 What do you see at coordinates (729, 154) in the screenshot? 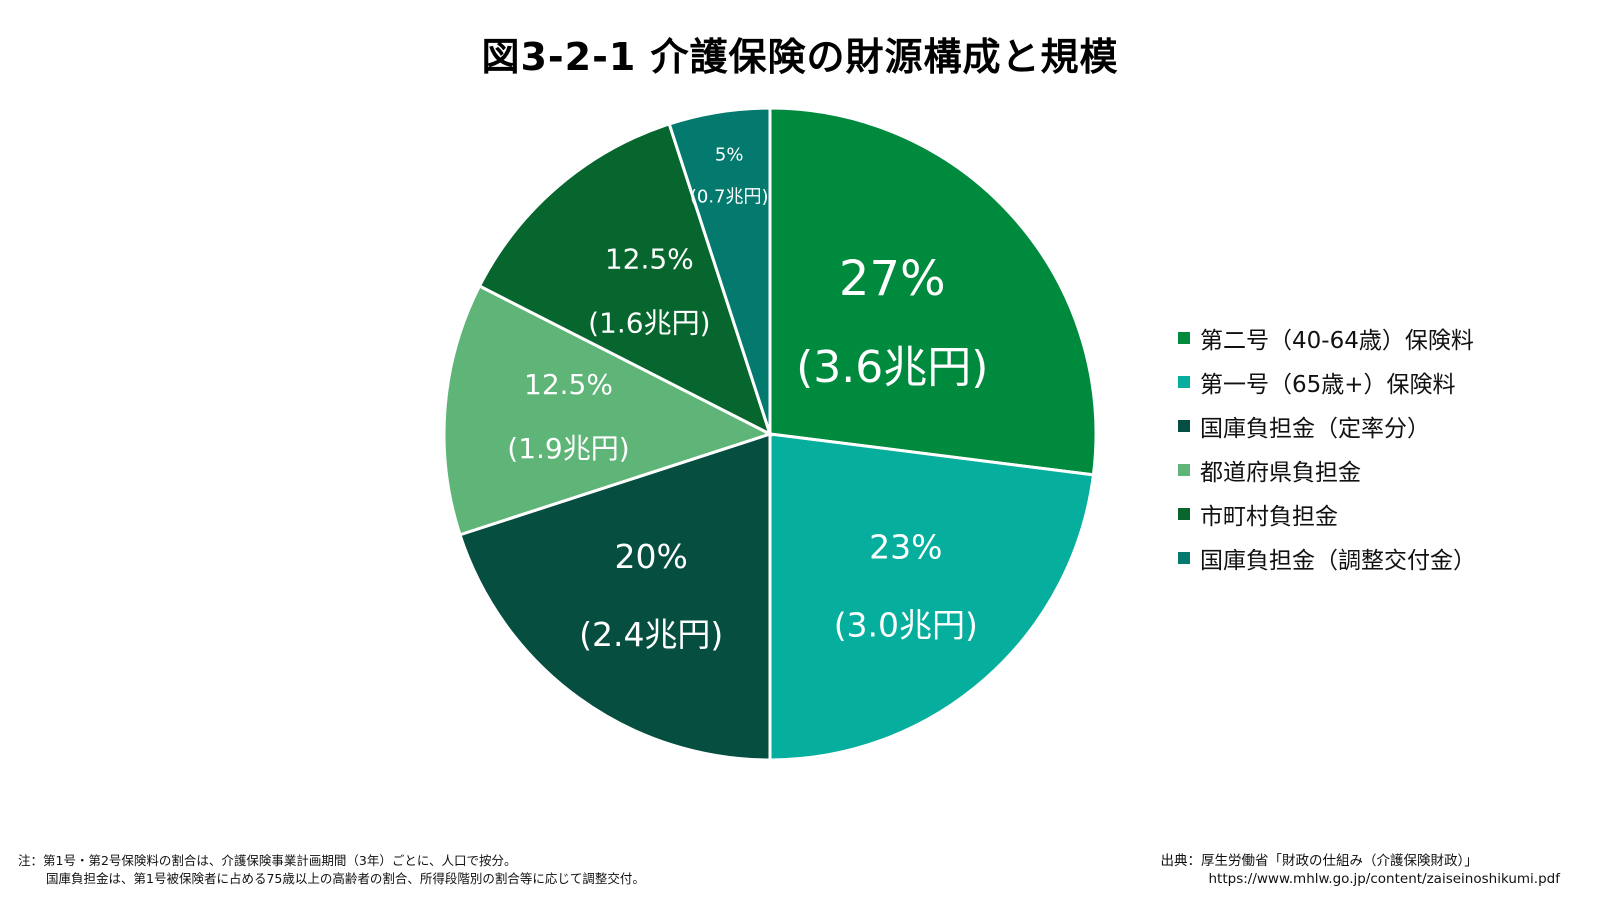
I see `slice-percent-label: 5%` at bounding box center [729, 154].